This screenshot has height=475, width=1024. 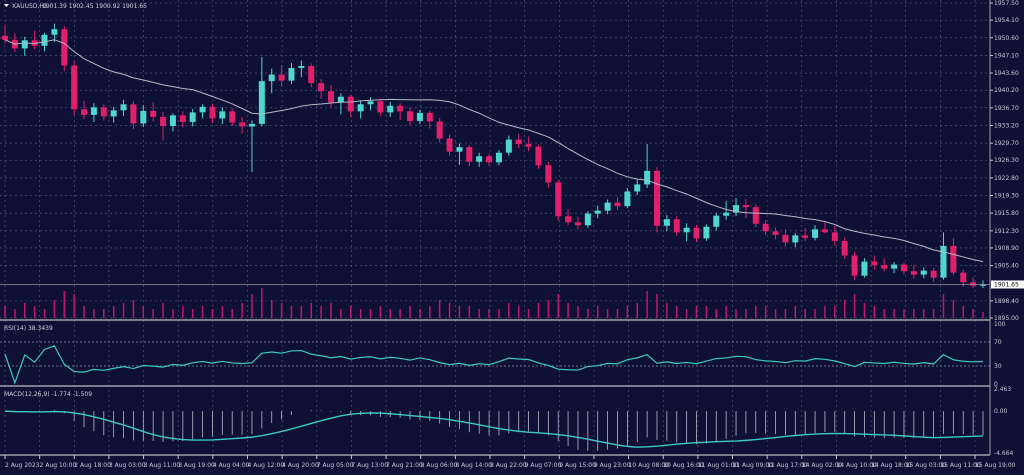 I want to click on time-label: 7 Aug 13:00, so click(x=369, y=465).